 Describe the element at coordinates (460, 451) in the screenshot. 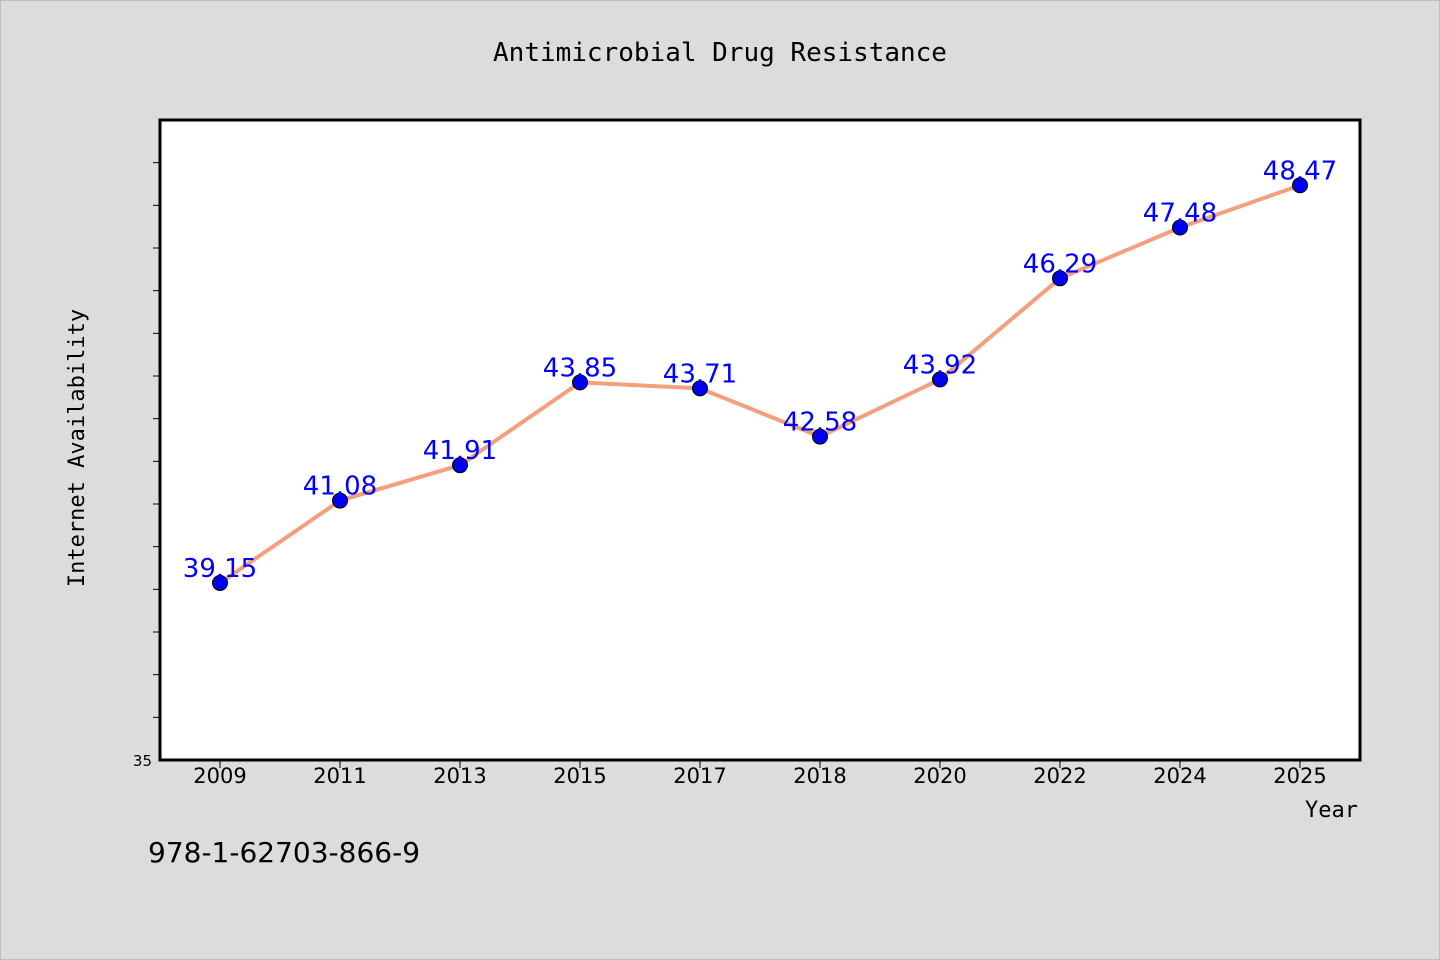

I see `data-label: 41.91` at that location.